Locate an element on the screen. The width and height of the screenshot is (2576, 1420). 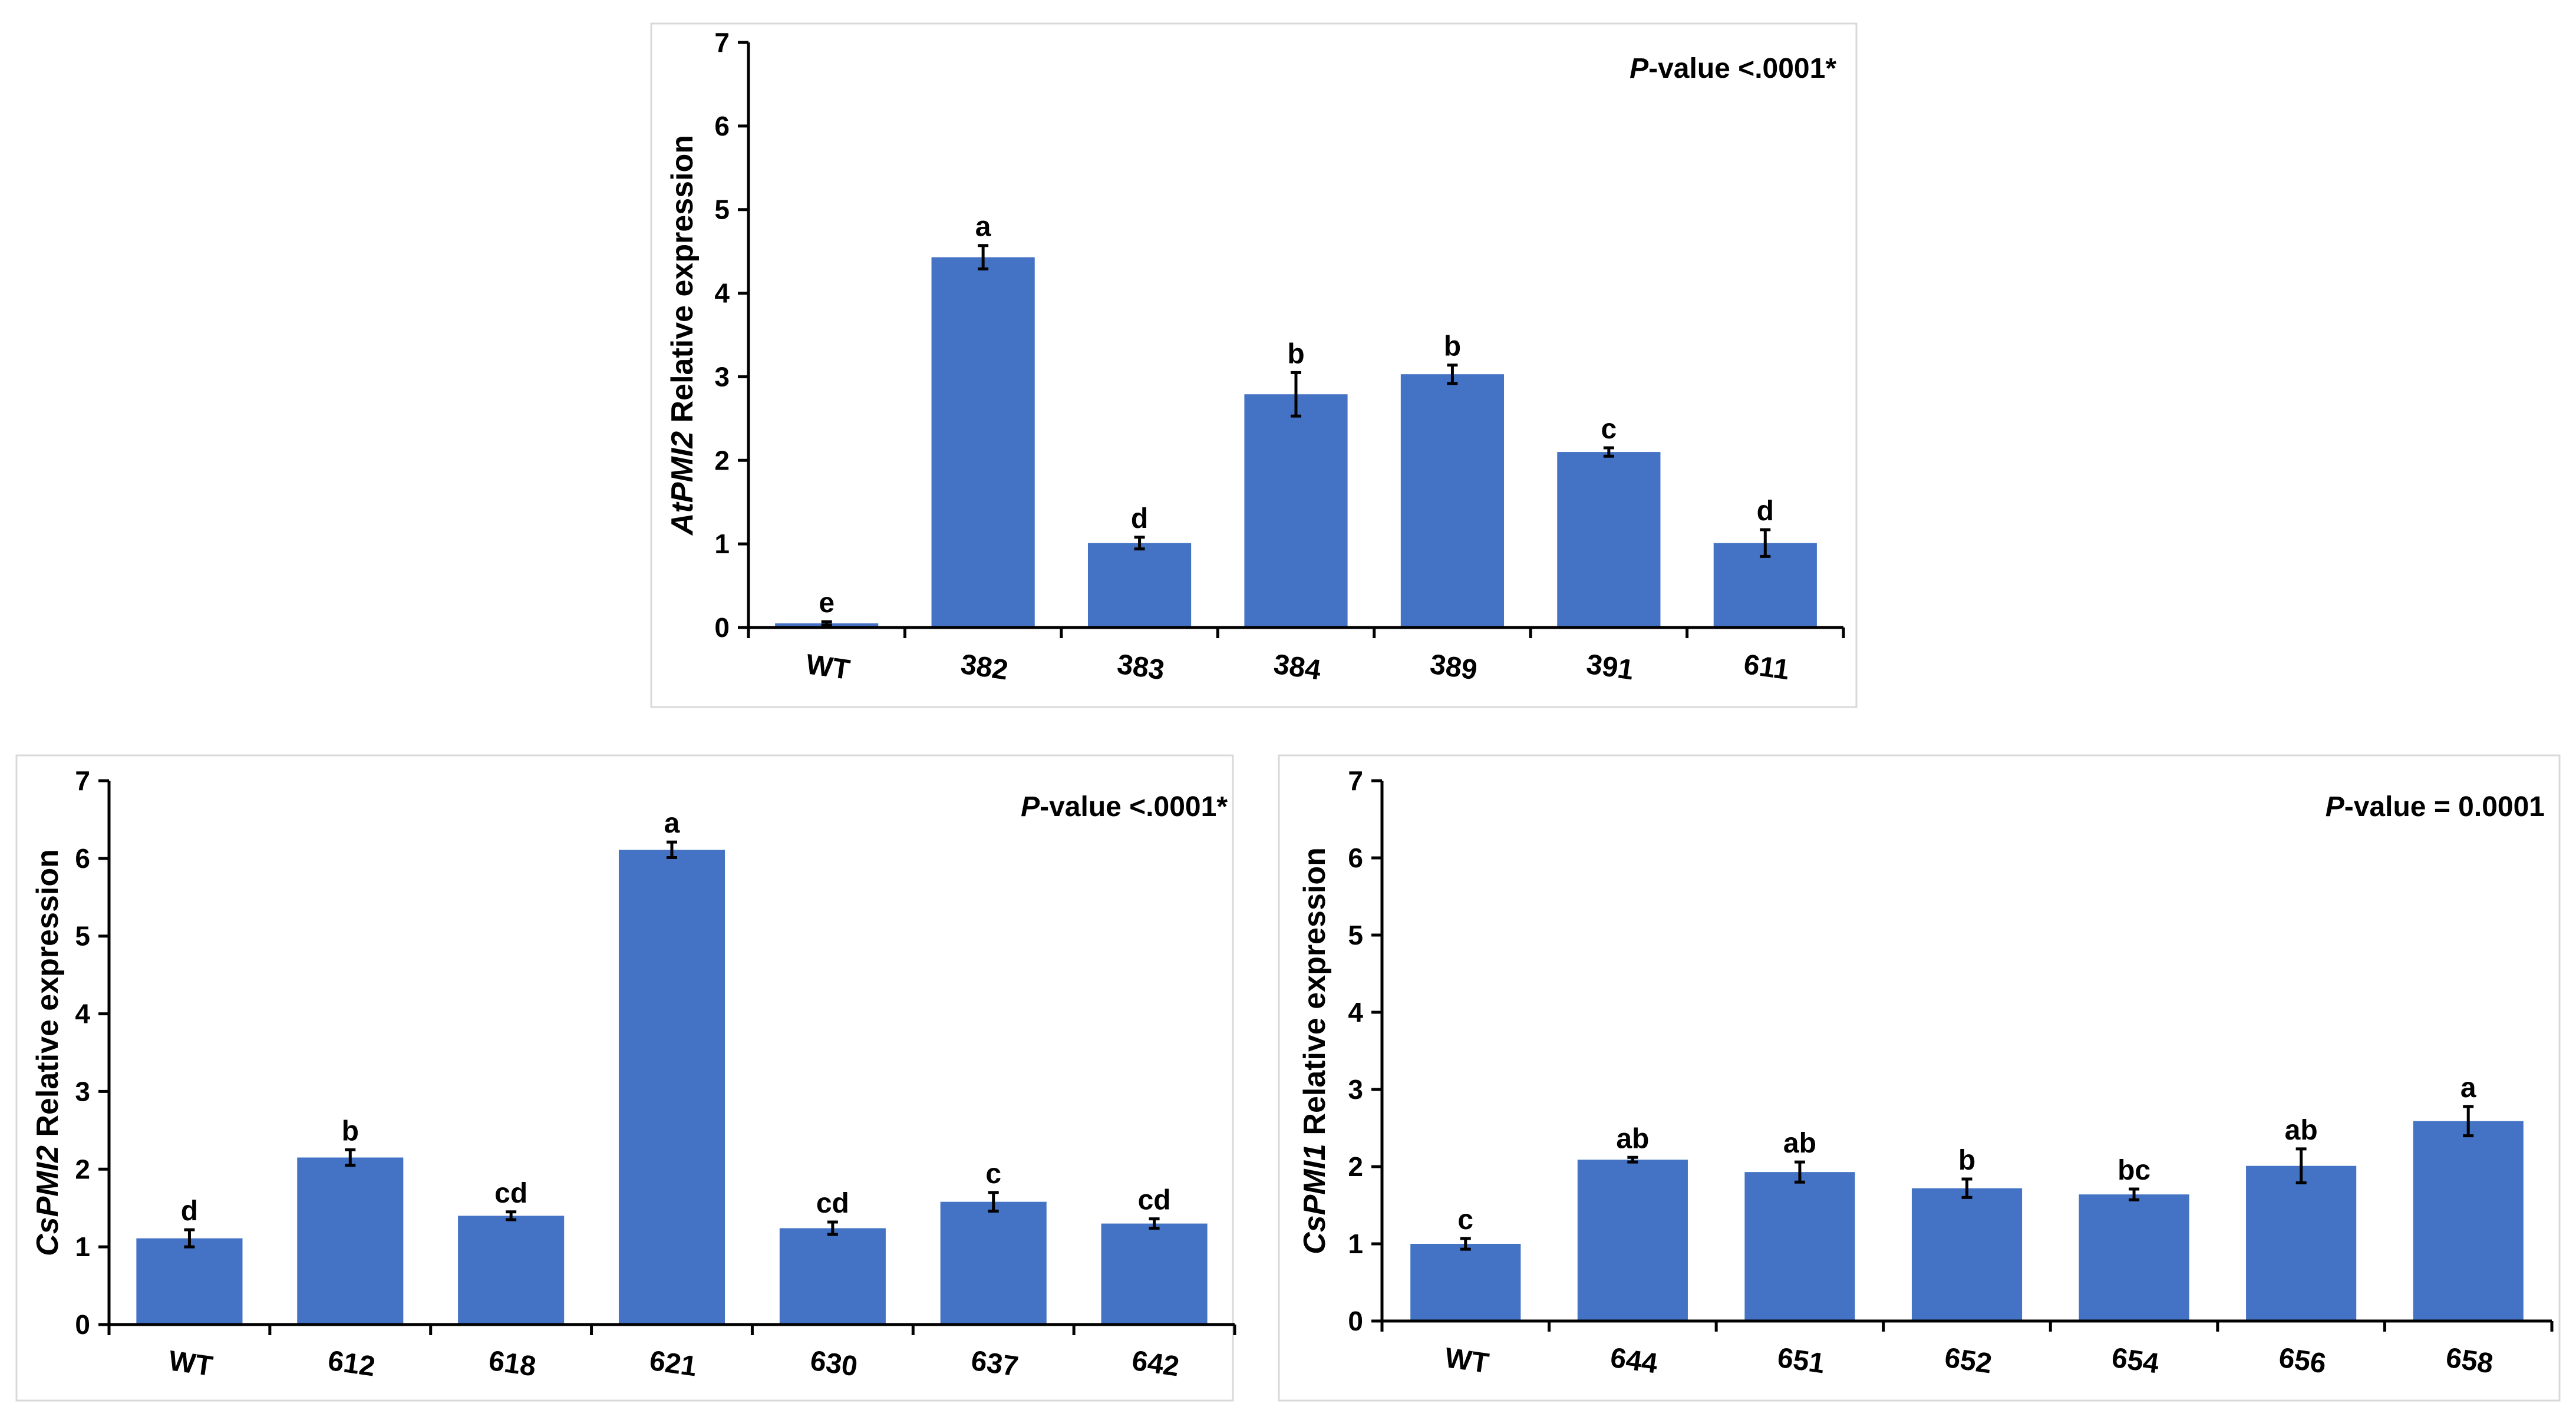
x-tick-label-644: 644 is located at coordinates (1634, 1361).